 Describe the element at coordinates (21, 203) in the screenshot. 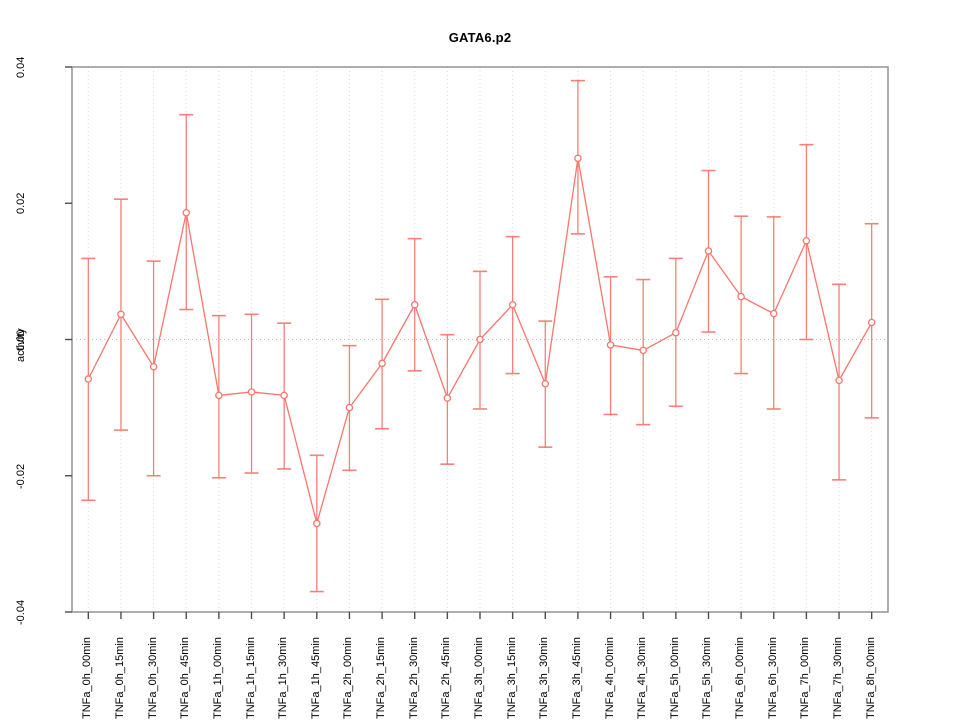

I see `y-tick-label: 0.02` at that location.